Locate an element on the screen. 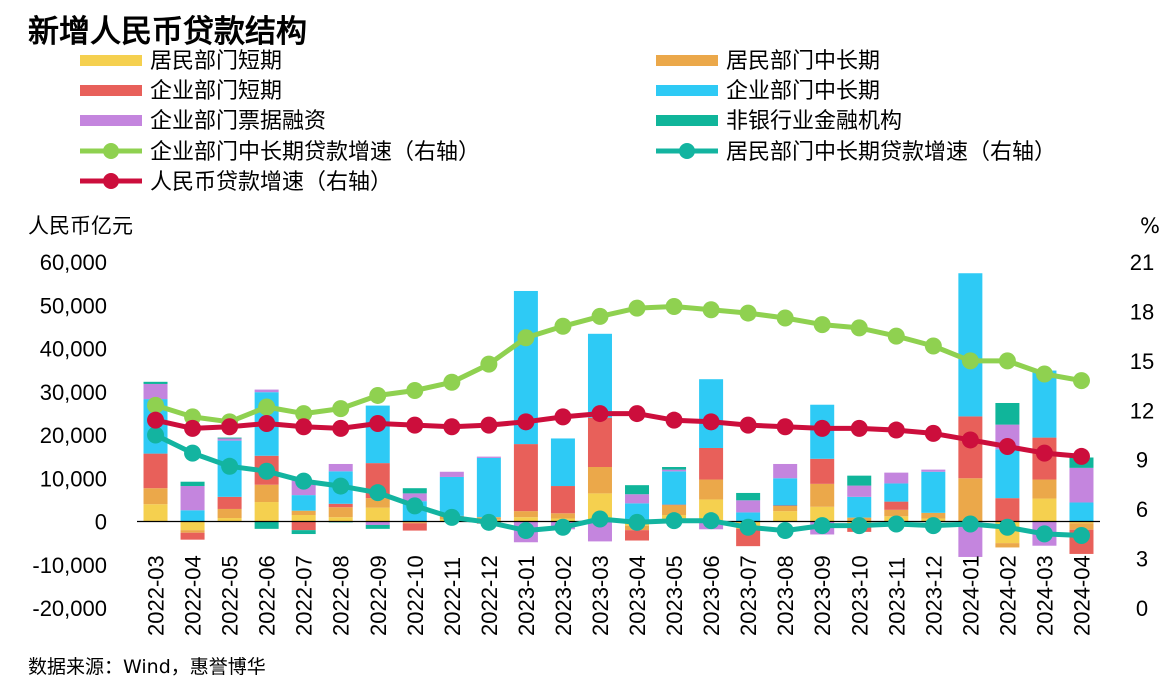 Image resolution: width=1169 pixels, height=685 pixels. source-note: 数据来源：Wind，惠誉博华 is located at coordinates (147, 667).